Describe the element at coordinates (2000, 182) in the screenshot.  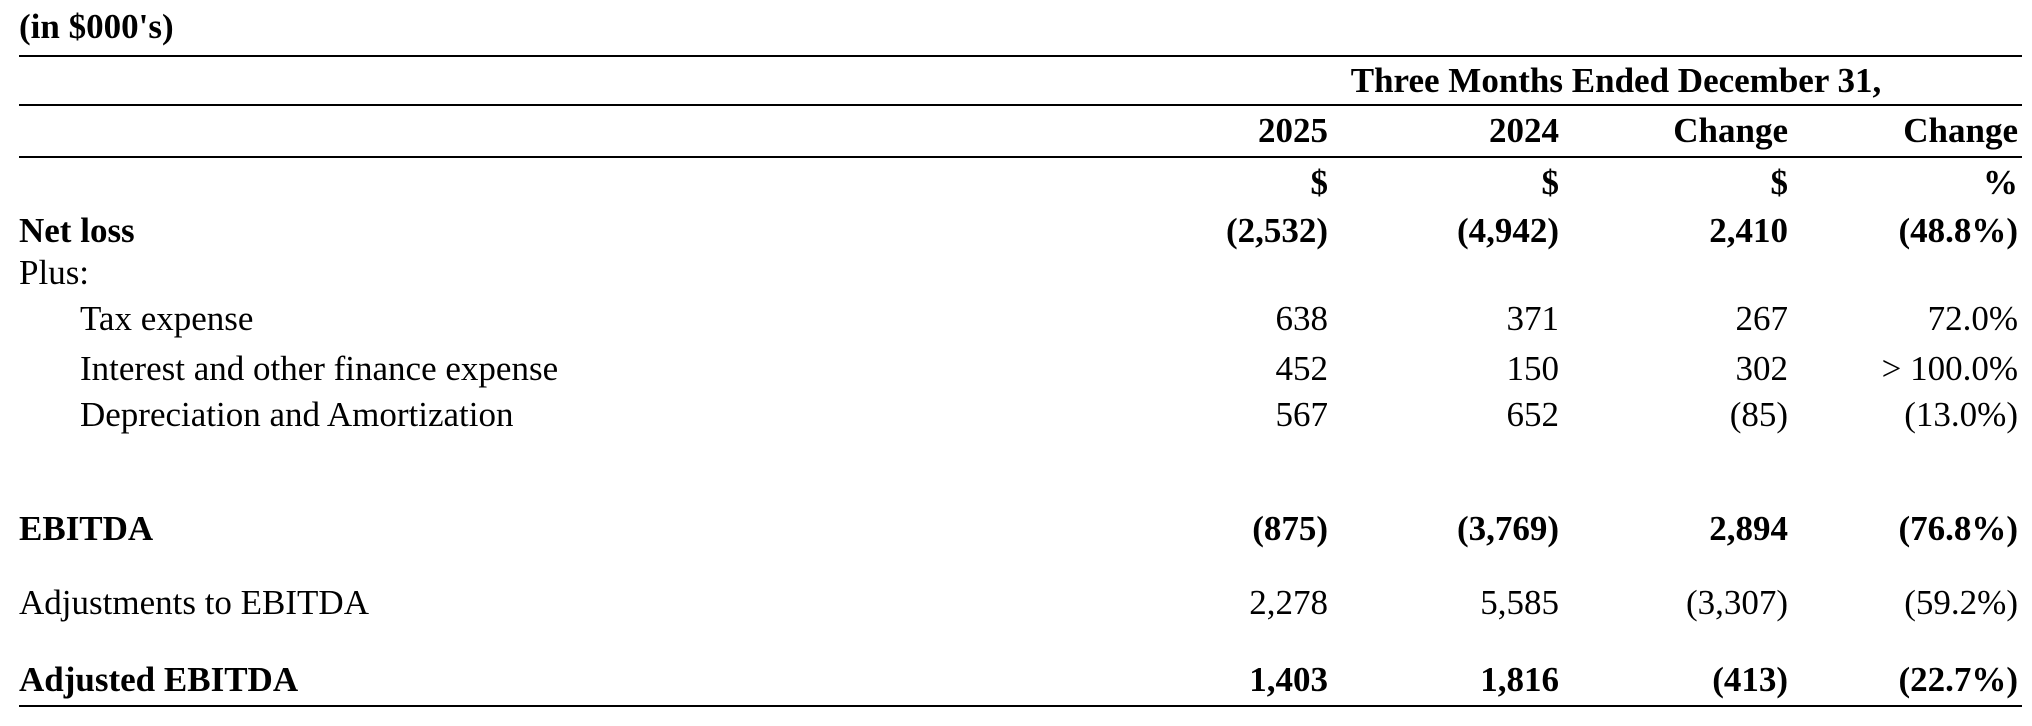
I see `unit-label: %` at that location.